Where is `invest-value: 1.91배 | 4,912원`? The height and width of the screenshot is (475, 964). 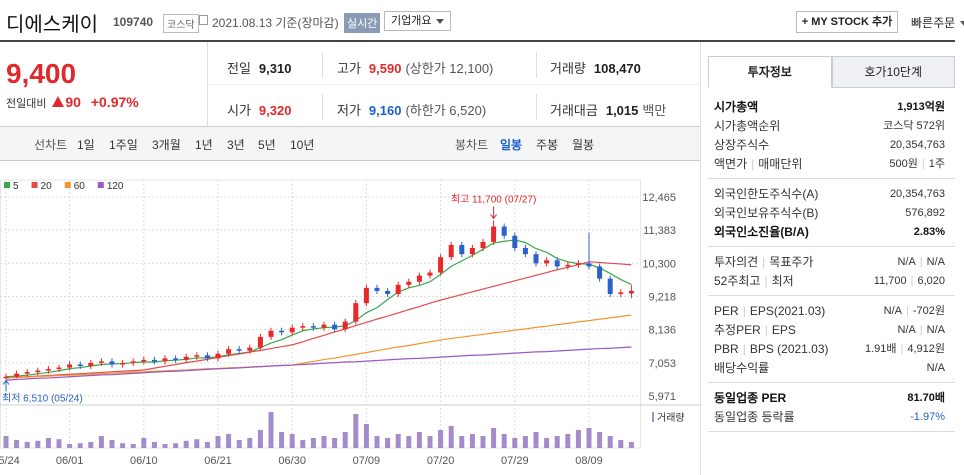 invest-value: 1.91배 | 4,912원 is located at coordinates (905, 349).